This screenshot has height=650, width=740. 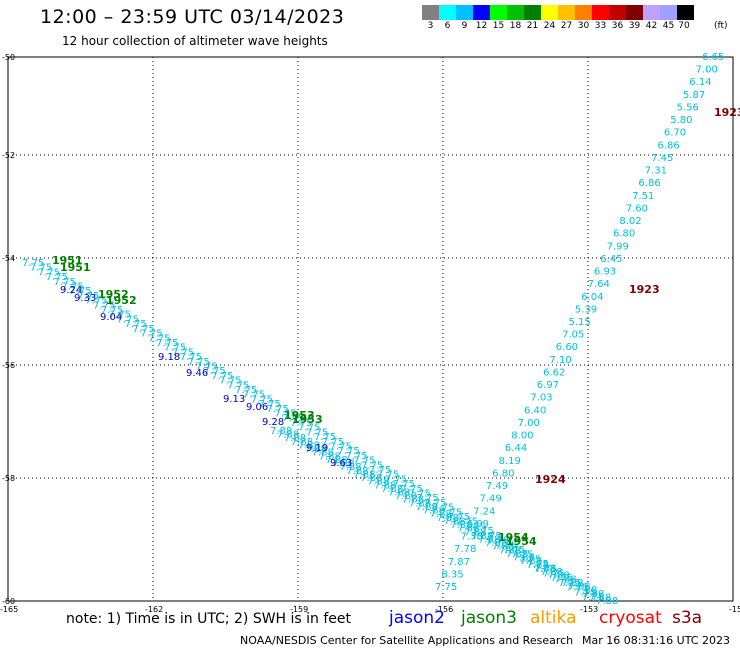 What do you see at coordinates (8, 365) in the screenshot?
I see `latitude-label: -56` at bounding box center [8, 365].